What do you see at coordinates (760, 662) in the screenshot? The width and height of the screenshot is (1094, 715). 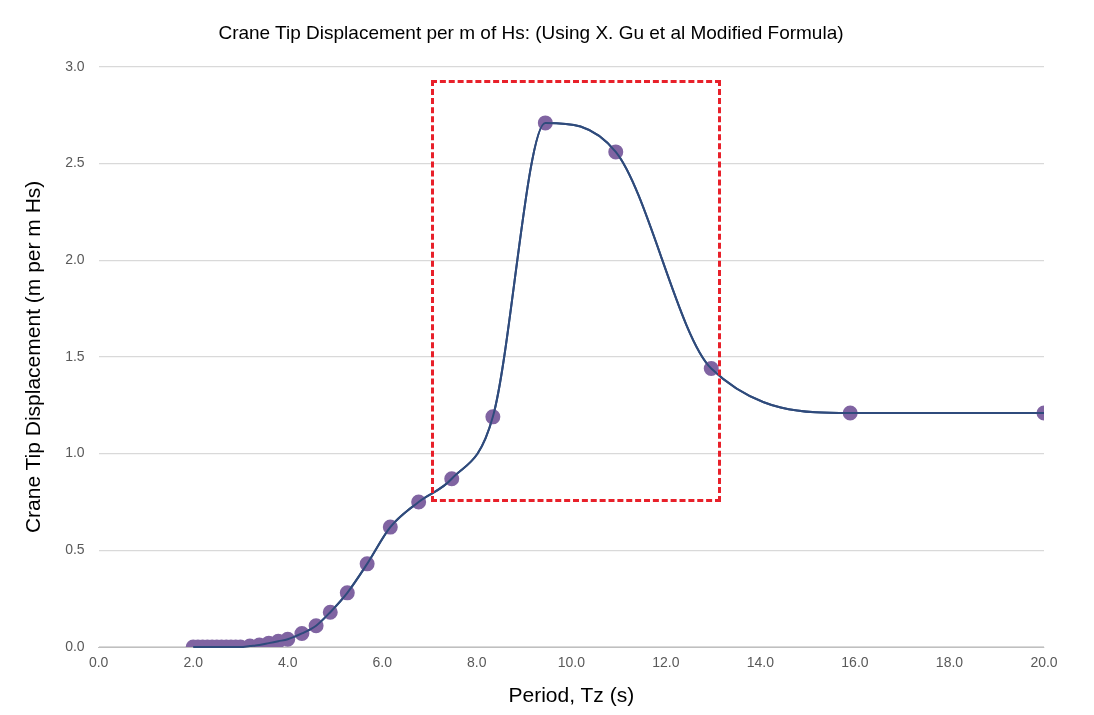 I see `x-tick-label: 14.0` at bounding box center [760, 662].